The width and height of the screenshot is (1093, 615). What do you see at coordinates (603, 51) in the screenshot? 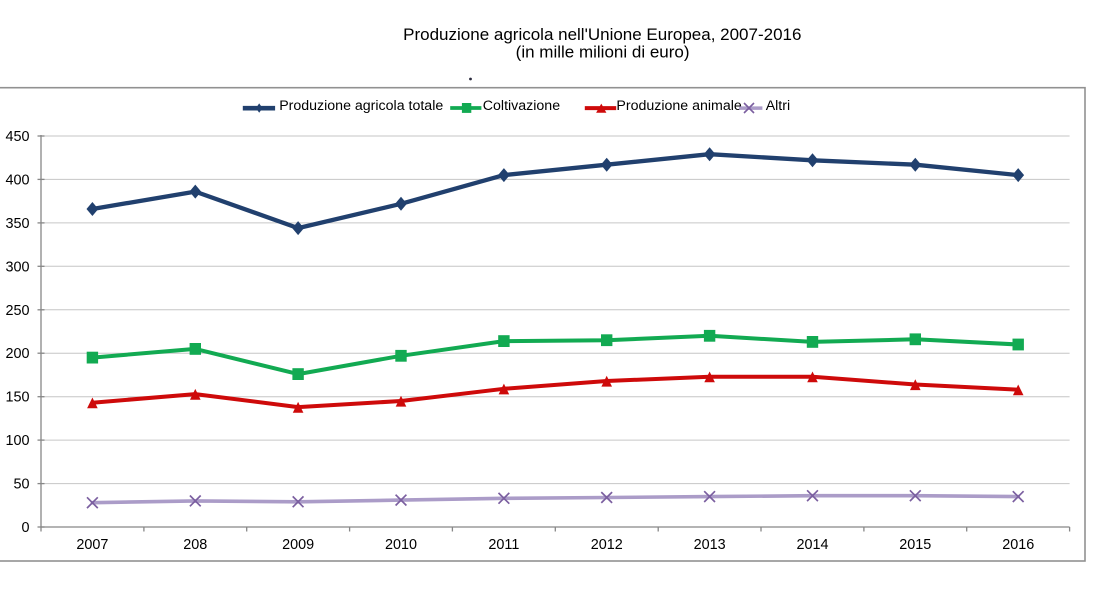
I see `svg-text: (in mille milioni di euro)` at bounding box center [603, 51].